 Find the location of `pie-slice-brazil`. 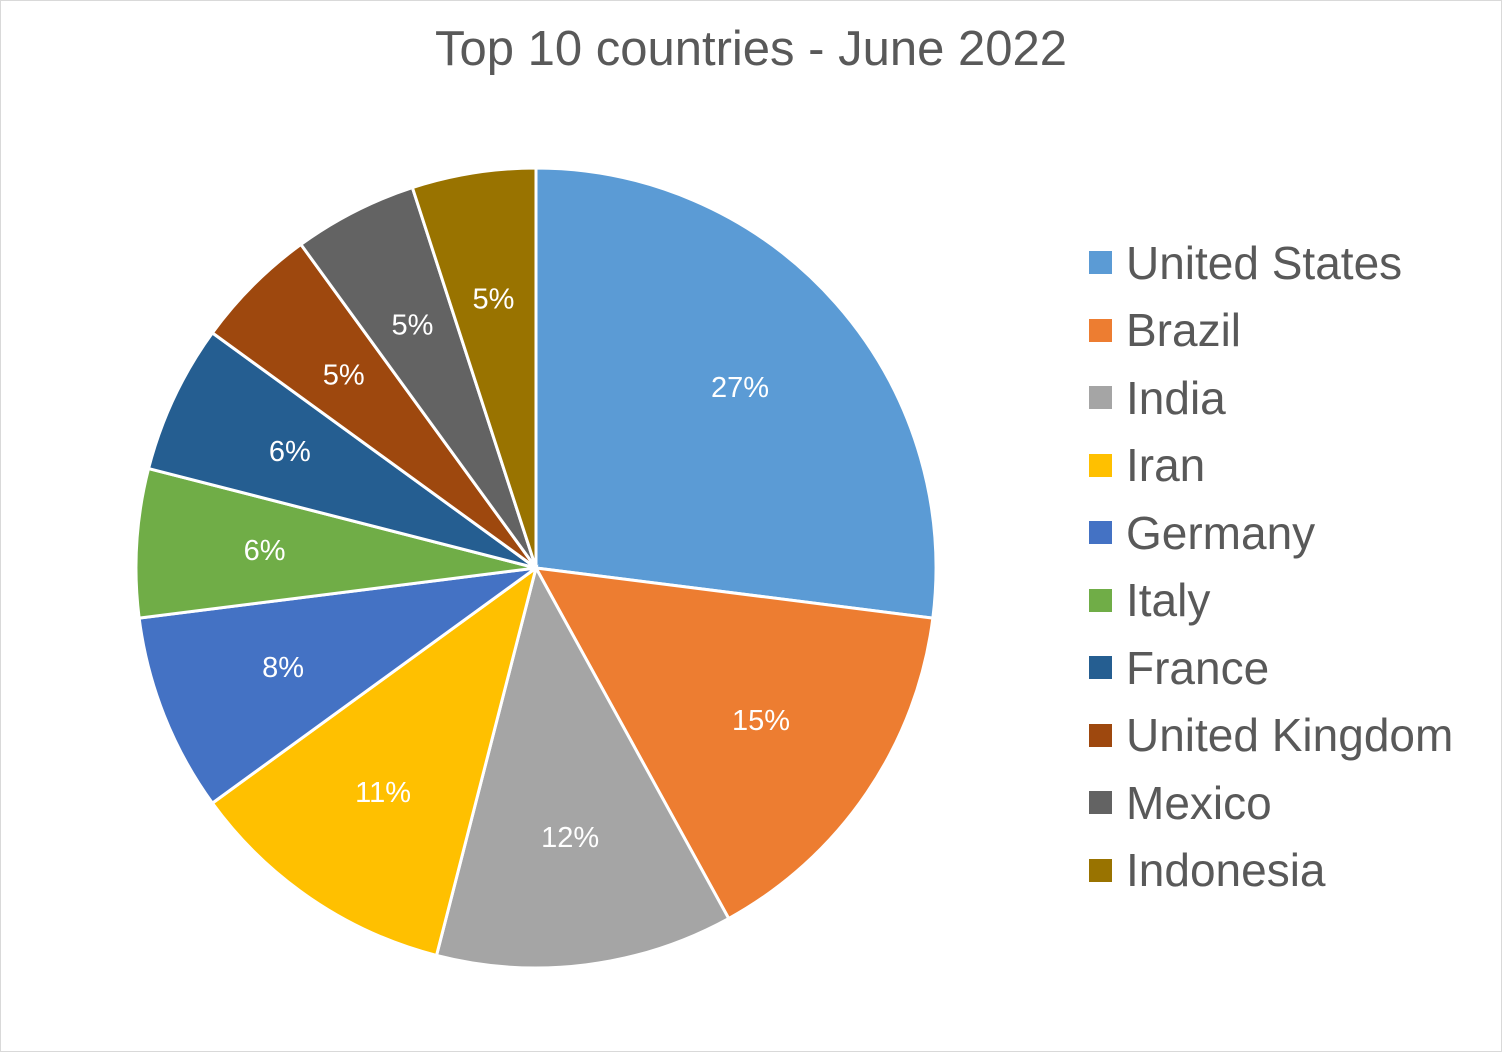

pie-slice-brazil is located at coordinates (734, 743).